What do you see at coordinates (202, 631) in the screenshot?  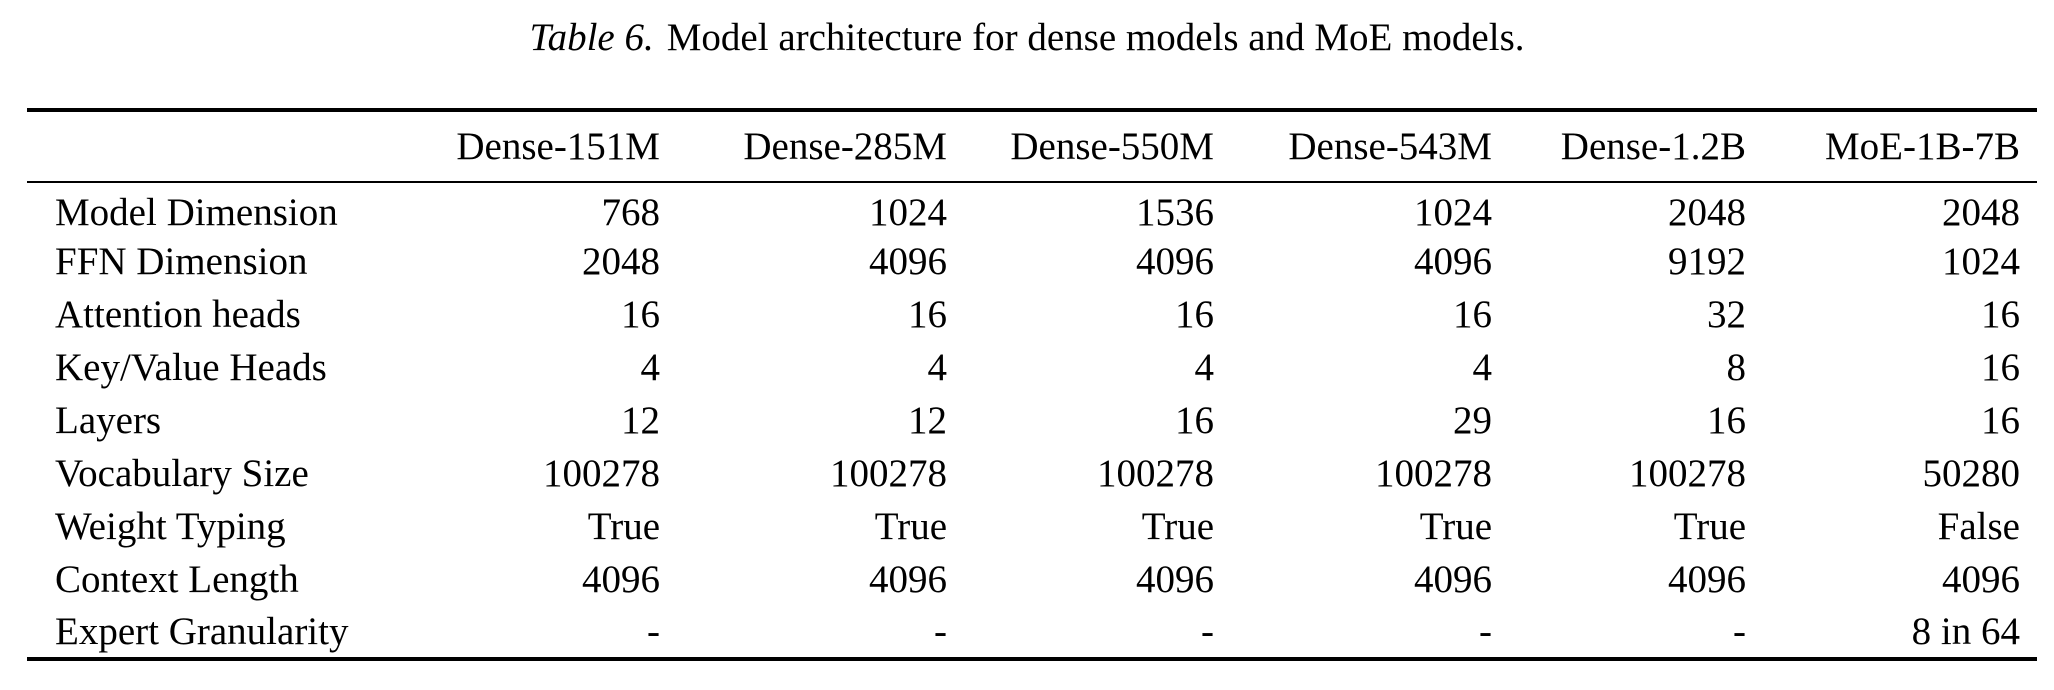 I see `row-label: Expert Granularity` at bounding box center [202, 631].